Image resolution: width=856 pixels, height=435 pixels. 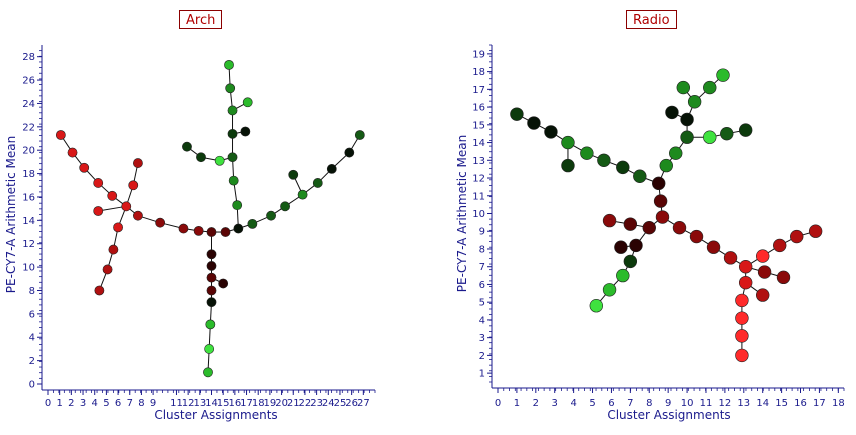 I want to click on x-tick-label: 7, so click(x=130, y=403).